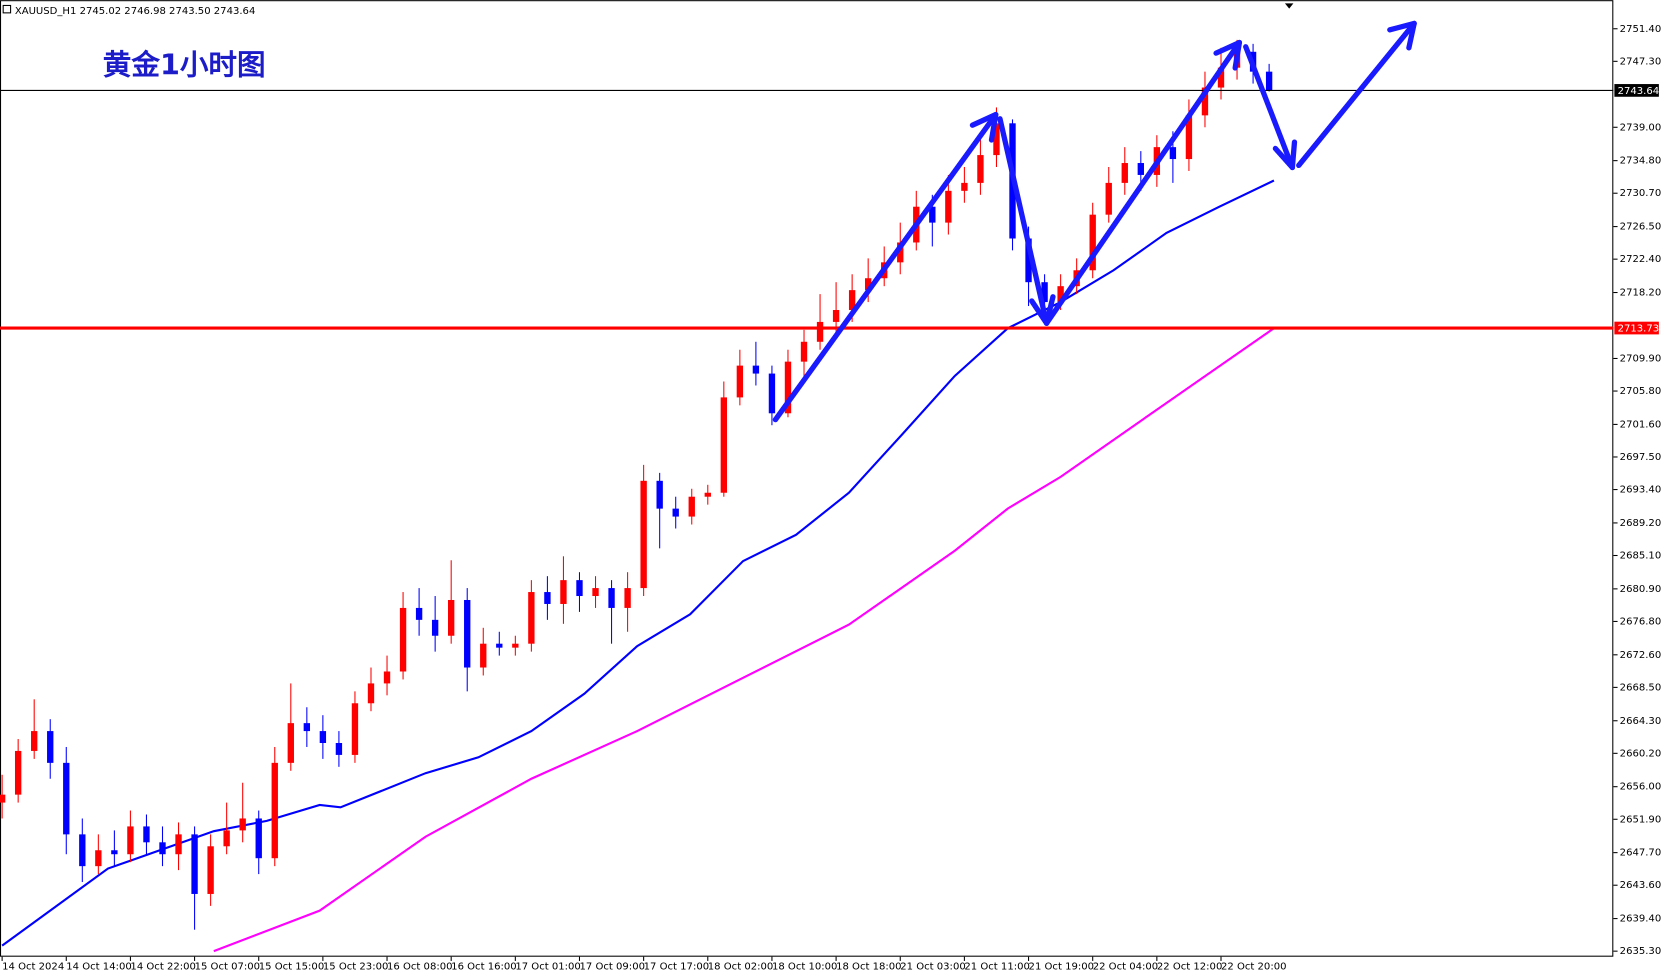 This screenshot has height=977, width=1661. I want to click on y-tick-label: 2664.30, so click(1640, 721).